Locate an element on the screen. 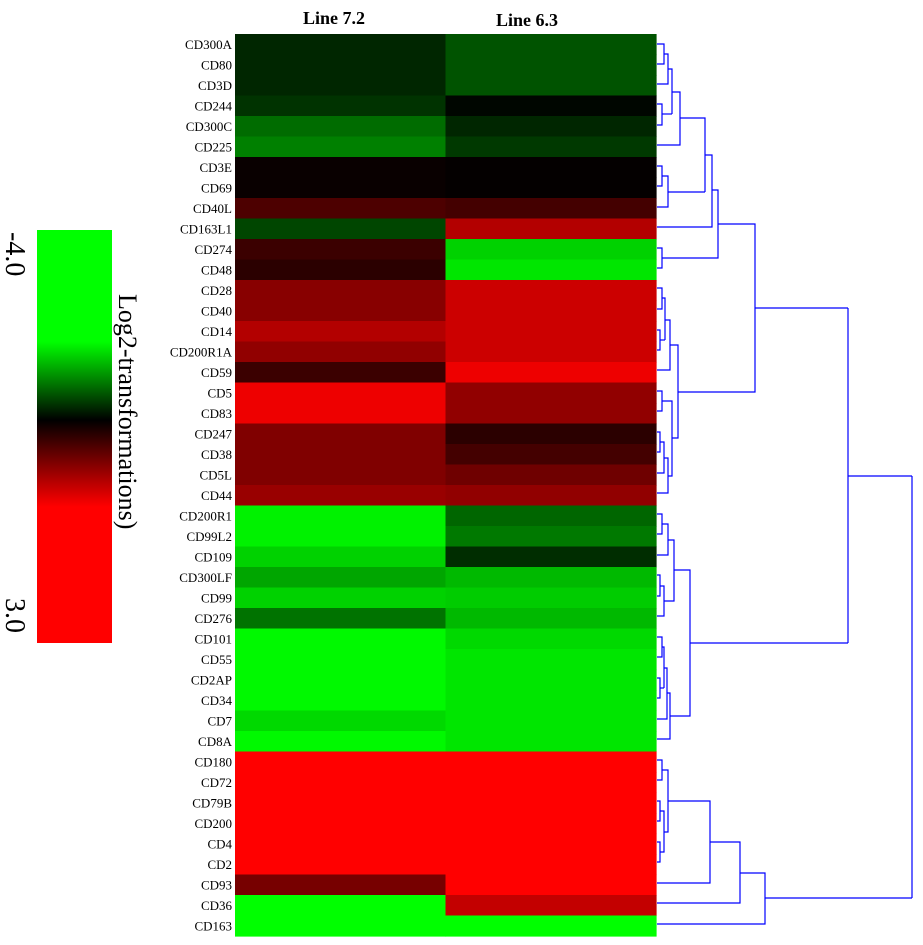  color-scale-legend: -4.0 3.0 Log2-transformations) is located at coordinates (71, 436).